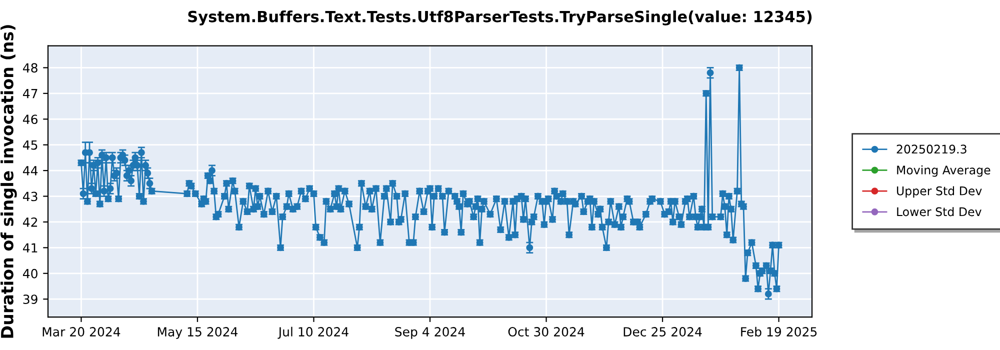 This screenshot has height=350, width=1000. I want to click on y-tick-label: 39, so click(30, 299).